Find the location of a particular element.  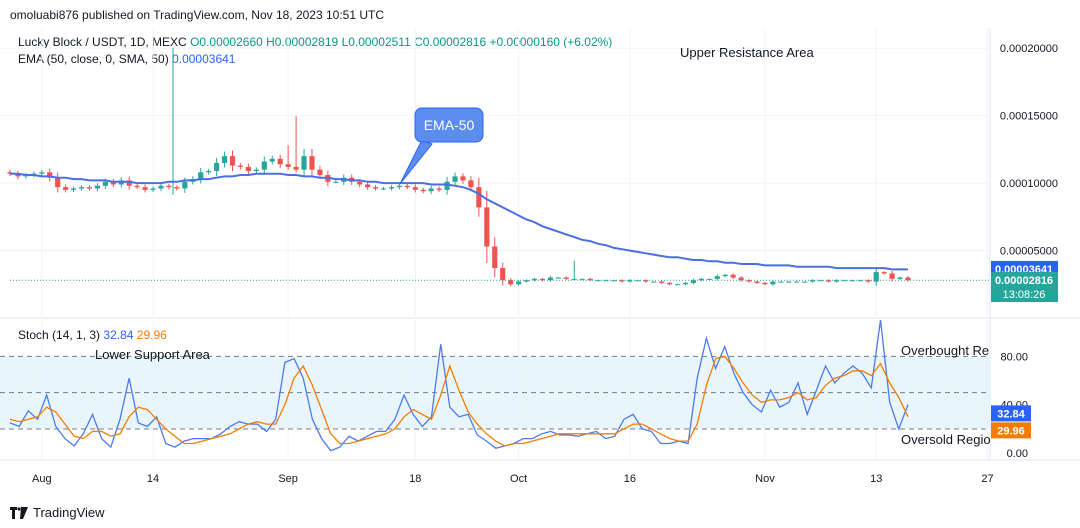

brand-name: TradingView is located at coordinates (69, 512).